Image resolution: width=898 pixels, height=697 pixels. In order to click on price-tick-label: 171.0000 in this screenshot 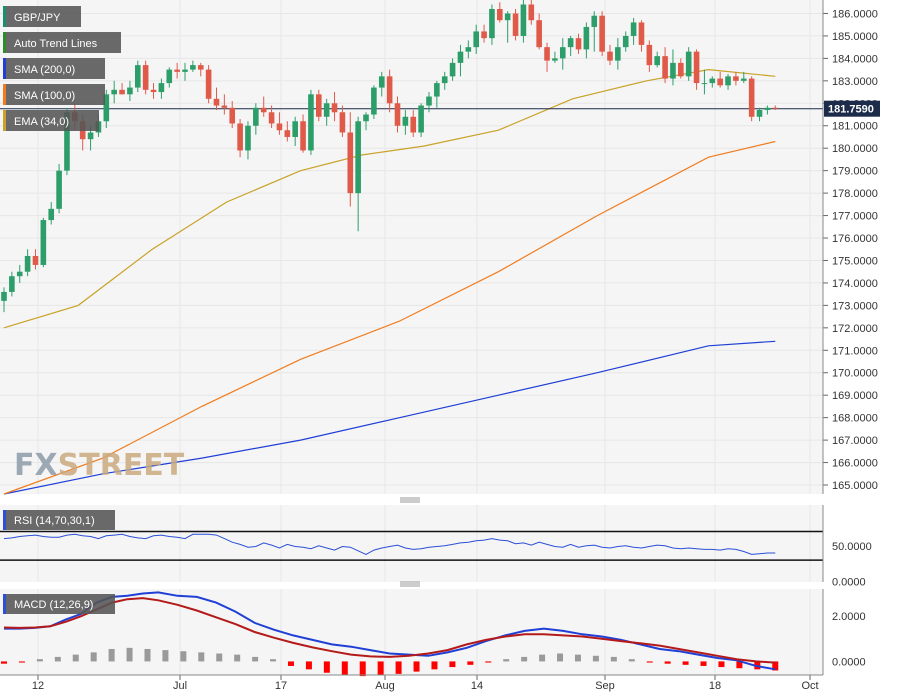, I will do `click(855, 351)`.